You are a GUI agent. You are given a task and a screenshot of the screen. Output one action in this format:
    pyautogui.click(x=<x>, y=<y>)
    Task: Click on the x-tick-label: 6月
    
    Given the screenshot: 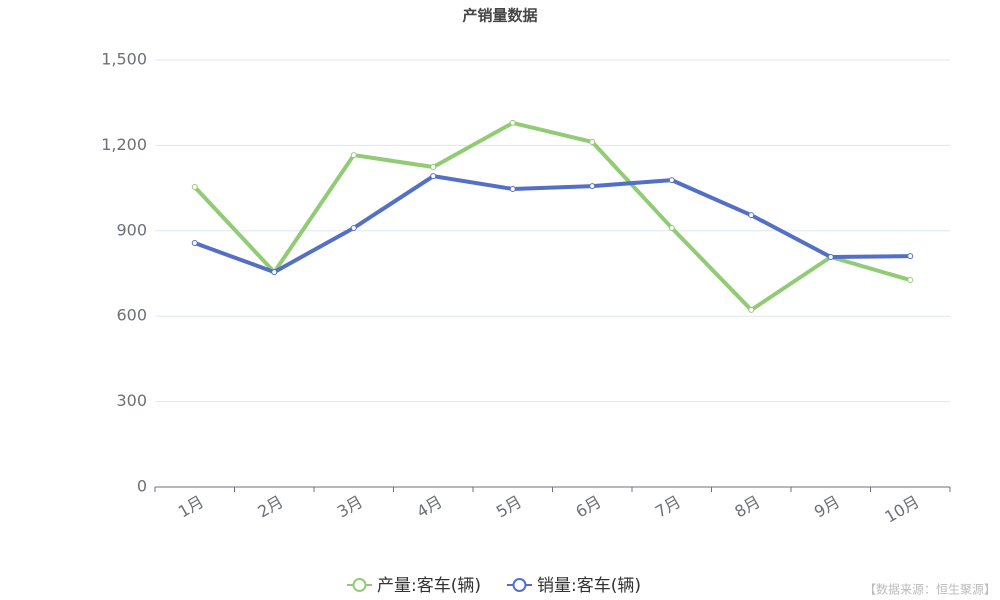 What is the action you would take?
    pyautogui.click(x=588, y=507)
    